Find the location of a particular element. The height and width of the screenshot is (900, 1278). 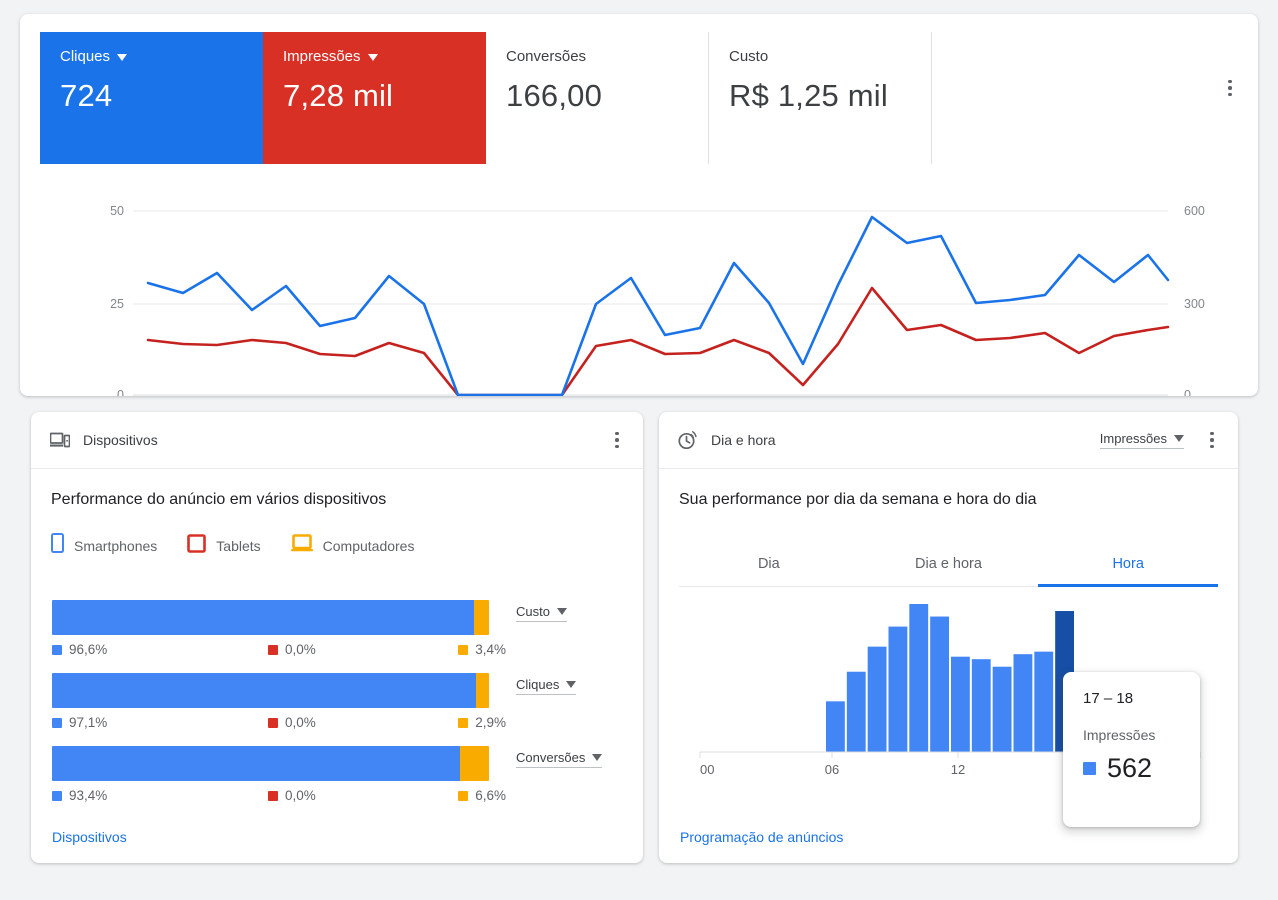

device-row: 93,4% 0,0% 6,6% Conversões is located at coordinates (337, 782).